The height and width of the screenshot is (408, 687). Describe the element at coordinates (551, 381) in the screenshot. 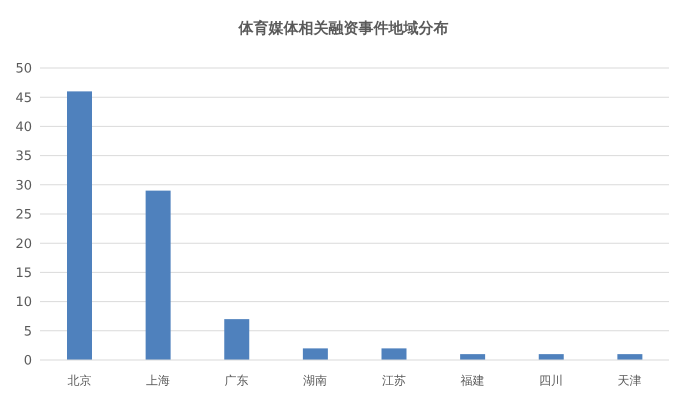

I see `x-tick-label: 四川` at that location.